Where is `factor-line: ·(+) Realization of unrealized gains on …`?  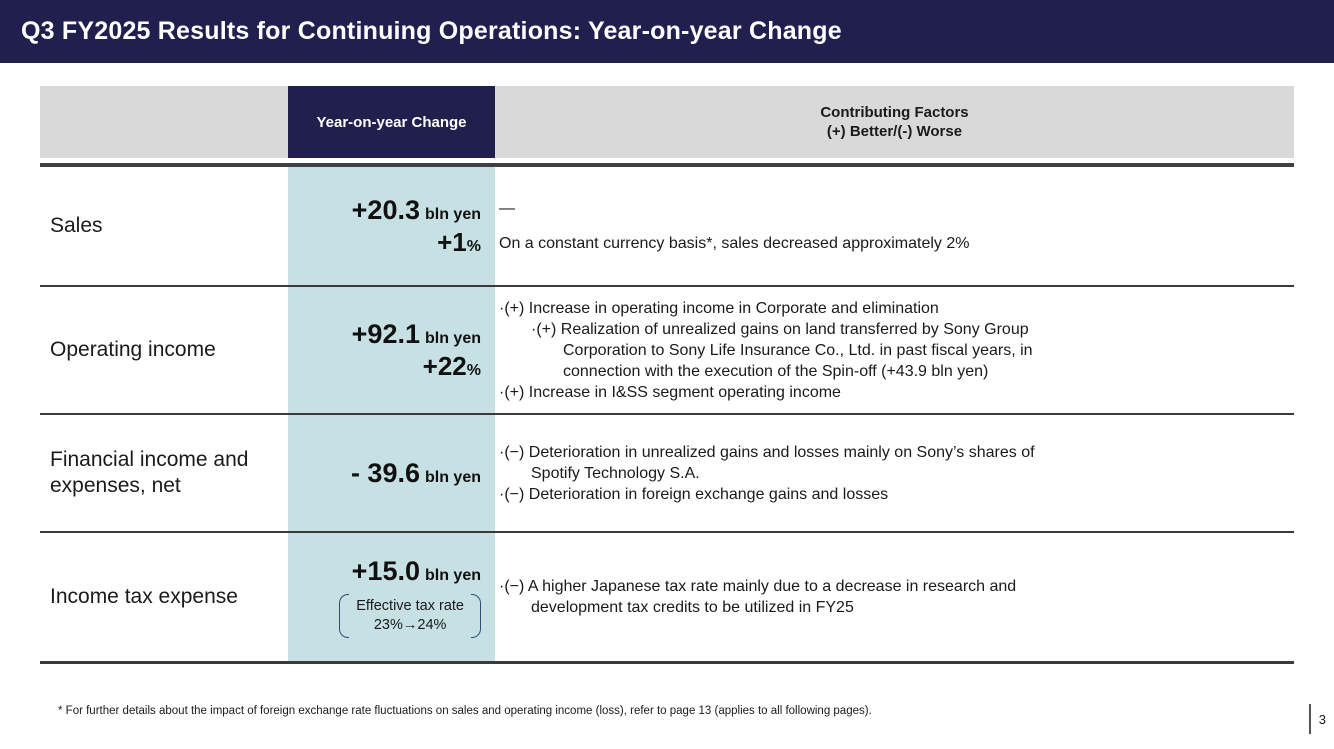
factor-line: ·(+) Realization of unrealized gains on … is located at coordinates (780, 329).